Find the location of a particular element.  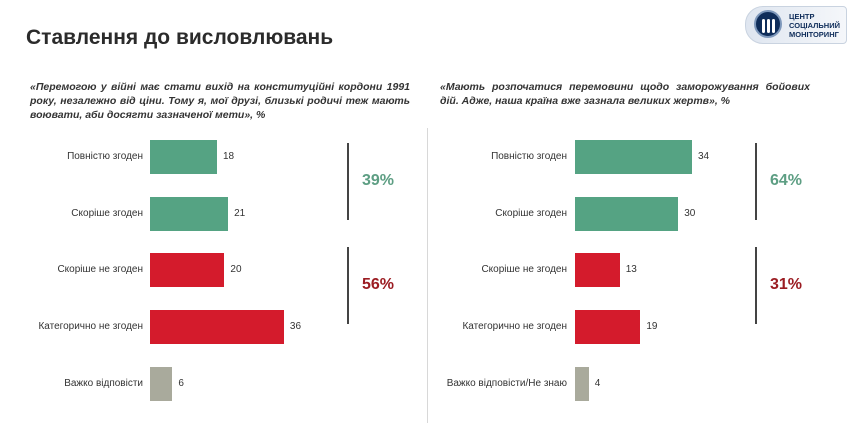

logo: ЦЕНТР СОЦІАЛЬНИЙ МОНІТОРИНГ is located at coordinates (796, 25).